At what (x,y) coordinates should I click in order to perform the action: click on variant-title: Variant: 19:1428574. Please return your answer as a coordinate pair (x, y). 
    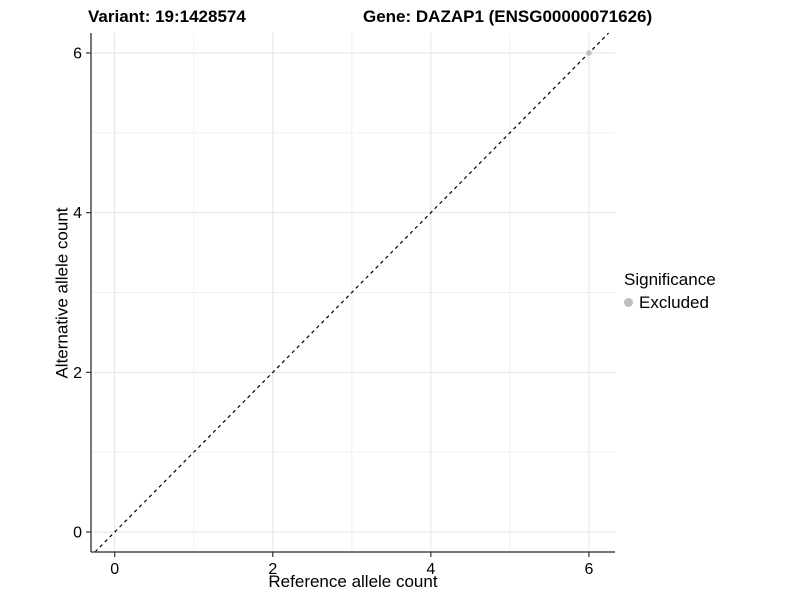
    Looking at the image, I should click on (167, 16).